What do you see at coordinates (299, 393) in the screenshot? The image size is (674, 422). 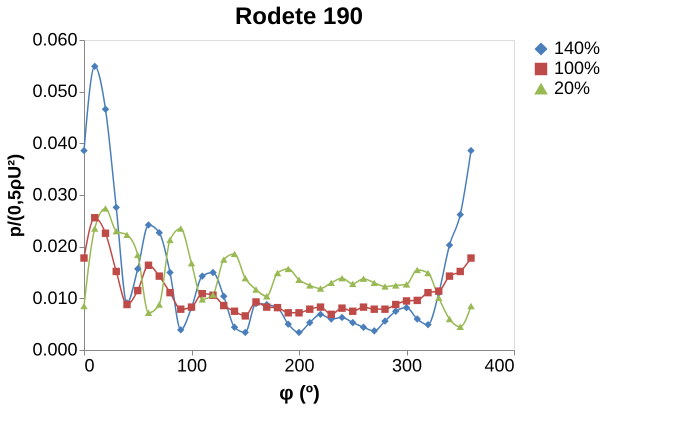 I see `x-axis-title: φ (º)` at bounding box center [299, 393].